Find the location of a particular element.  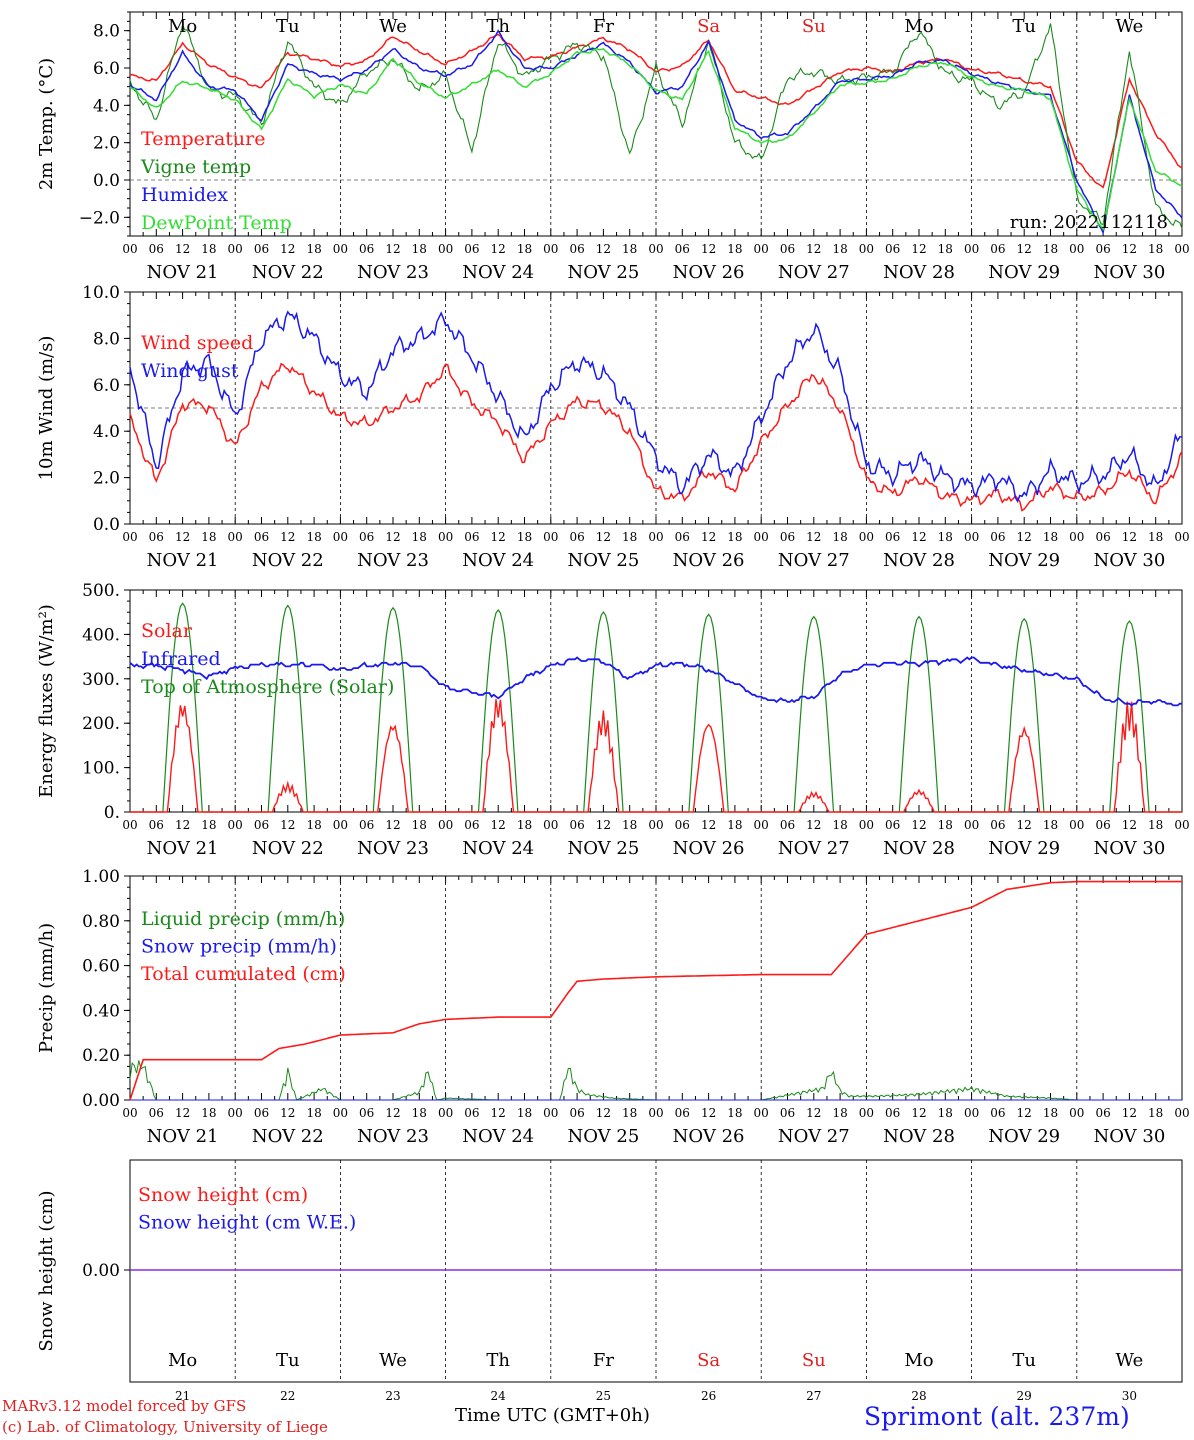

legend-entry: Infrared is located at coordinates (181, 659).